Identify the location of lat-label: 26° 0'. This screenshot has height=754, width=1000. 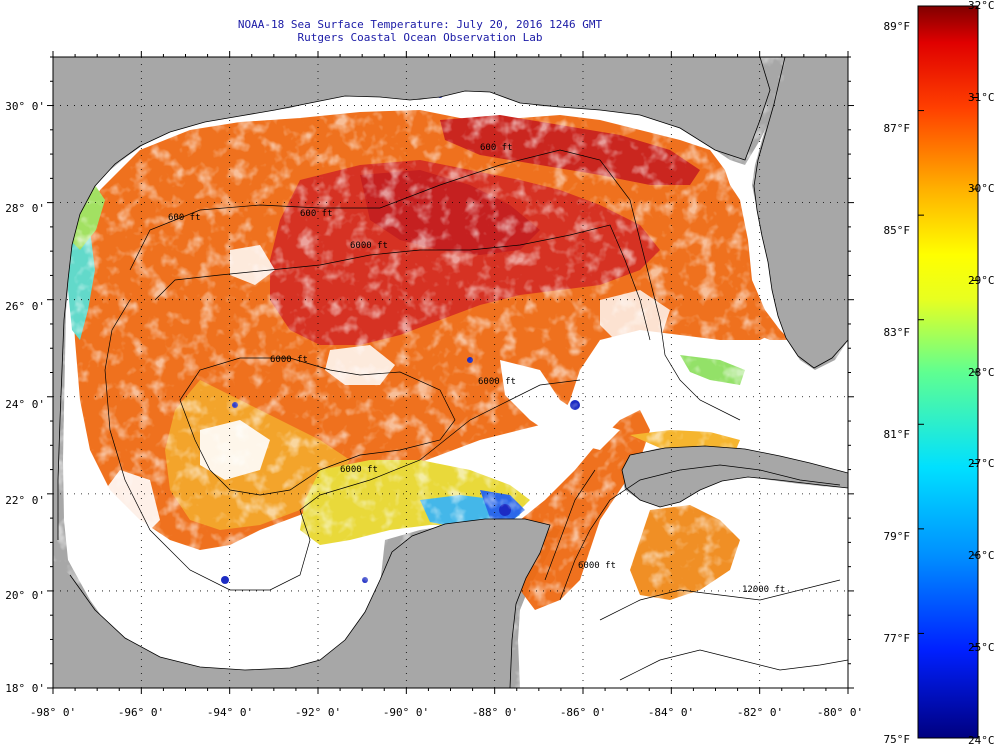
(25, 306).